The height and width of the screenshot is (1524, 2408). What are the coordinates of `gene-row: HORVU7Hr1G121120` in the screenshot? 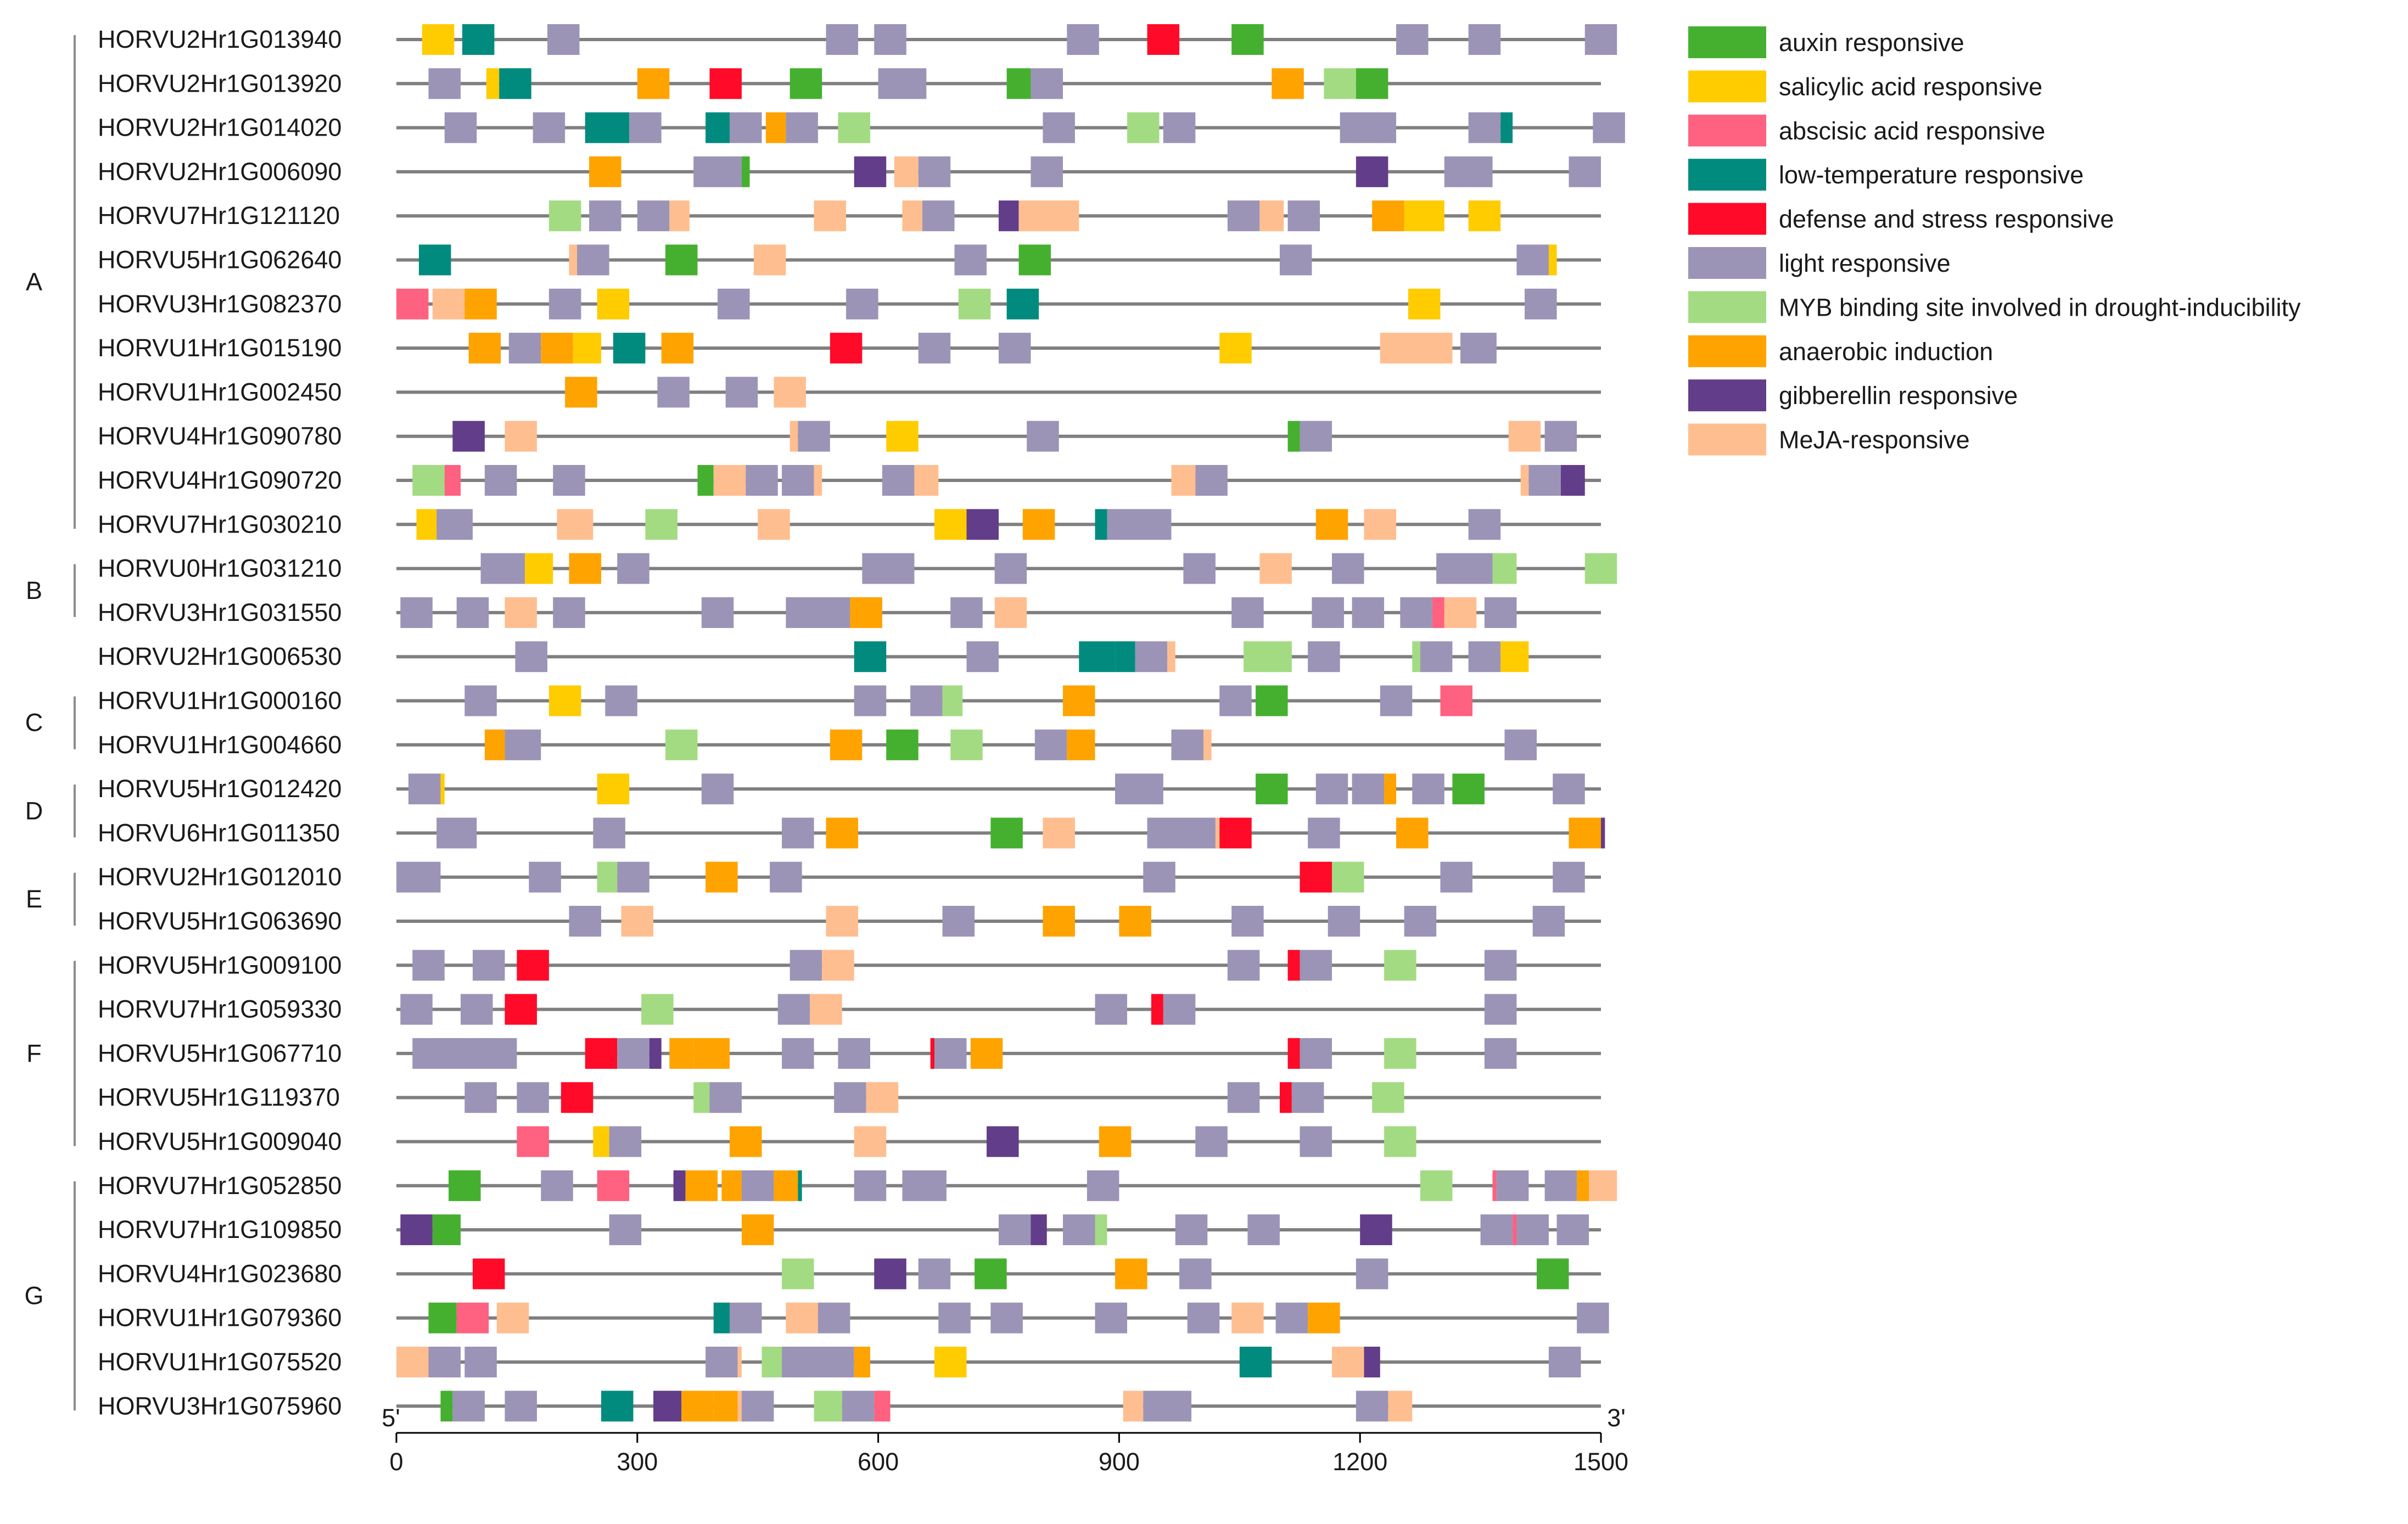 It's located at (849, 216).